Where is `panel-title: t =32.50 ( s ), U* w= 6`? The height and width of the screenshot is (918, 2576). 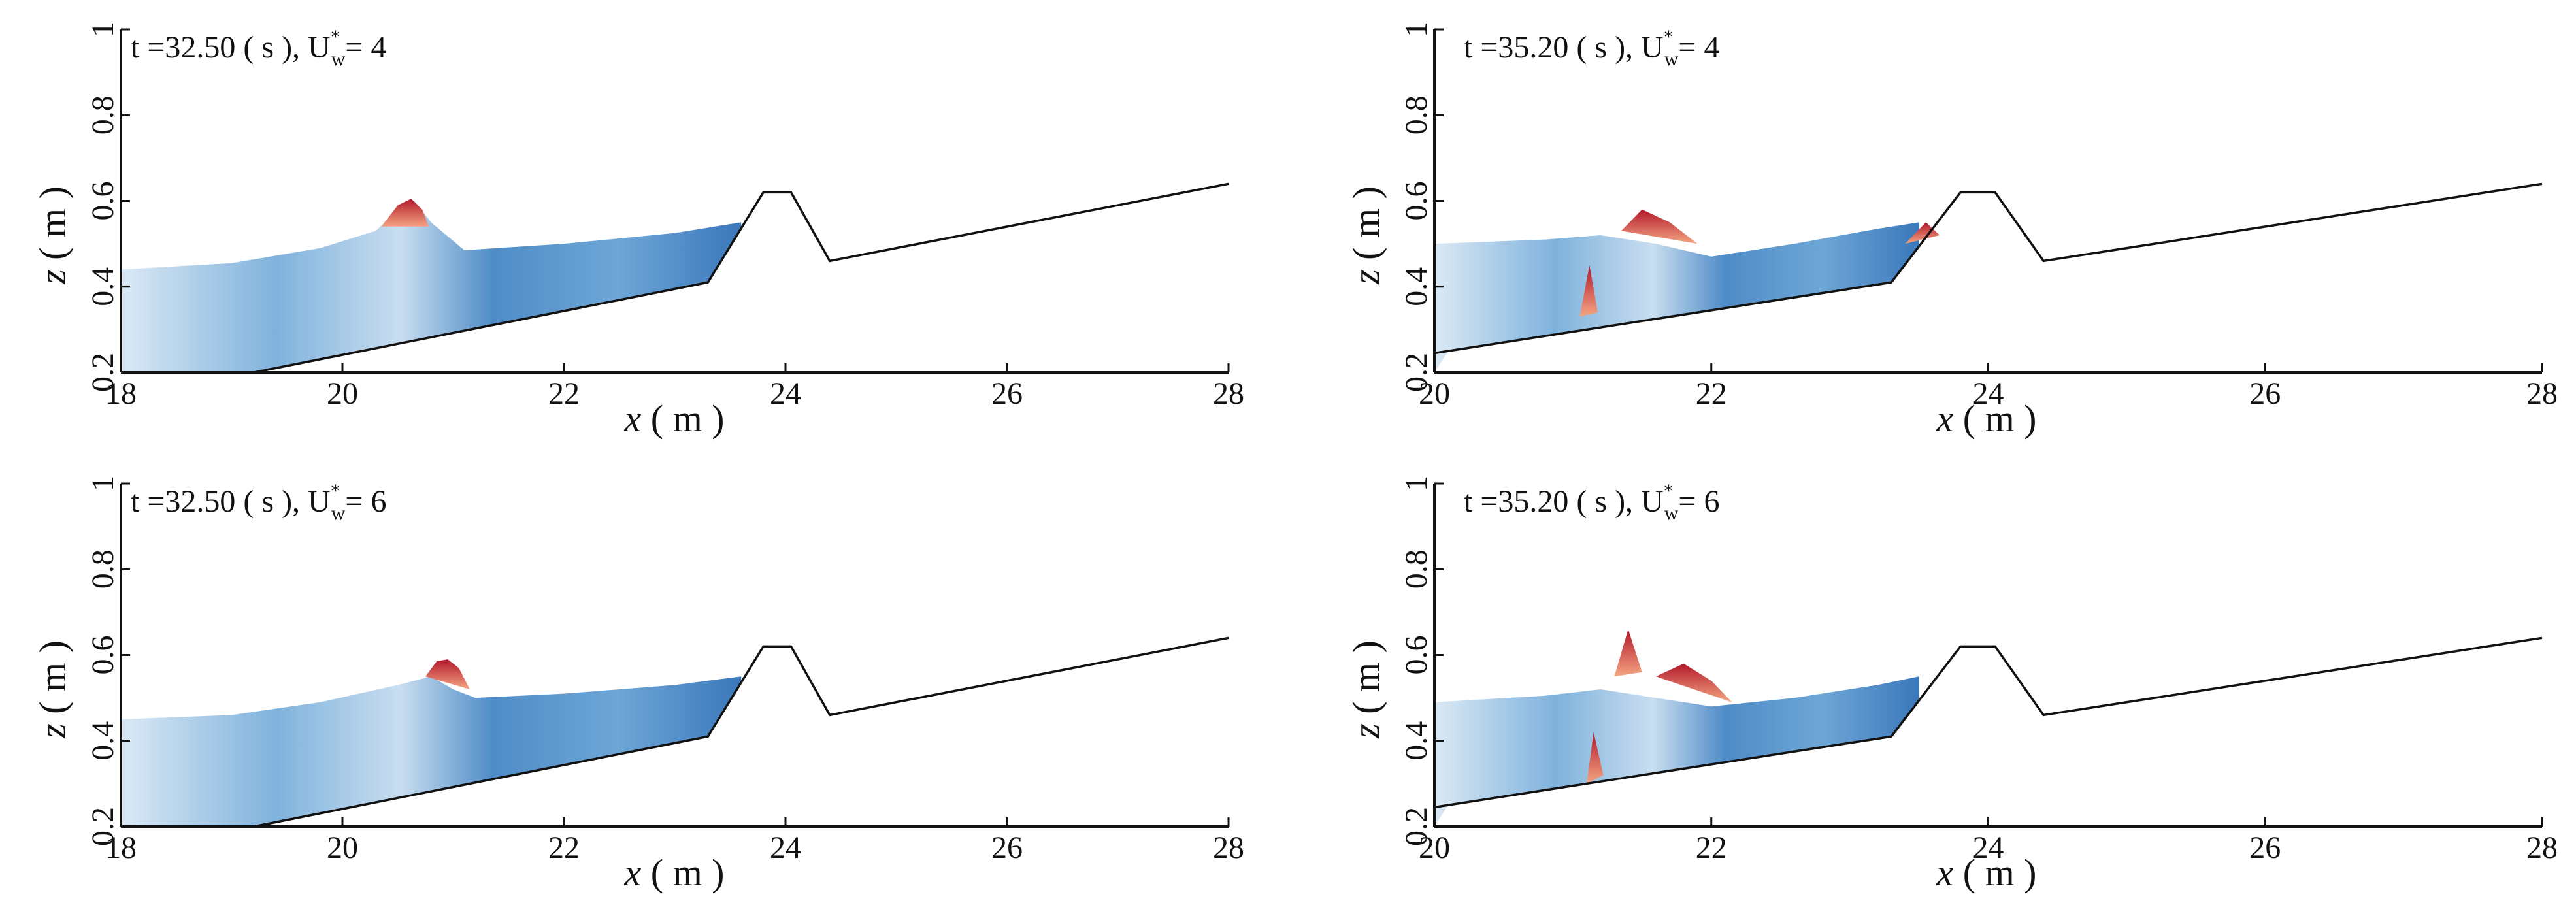 panel-title: t =32.50 ( s ), U* w= 6 is located at coordinates (258, 502).